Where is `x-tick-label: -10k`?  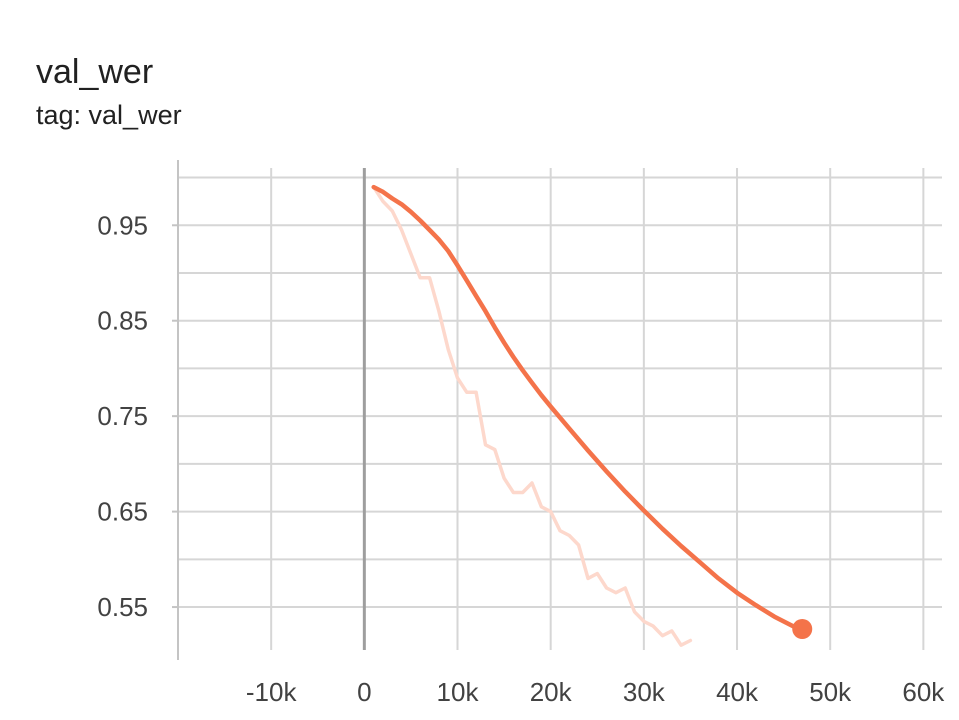
x-tick-label: -10k is located at coordinates (272, 692).